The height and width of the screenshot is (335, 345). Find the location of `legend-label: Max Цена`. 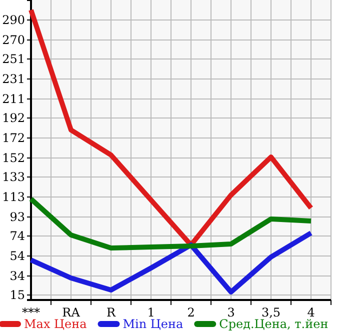

legend-label: Max Цена is located at coordinates (55, 324).